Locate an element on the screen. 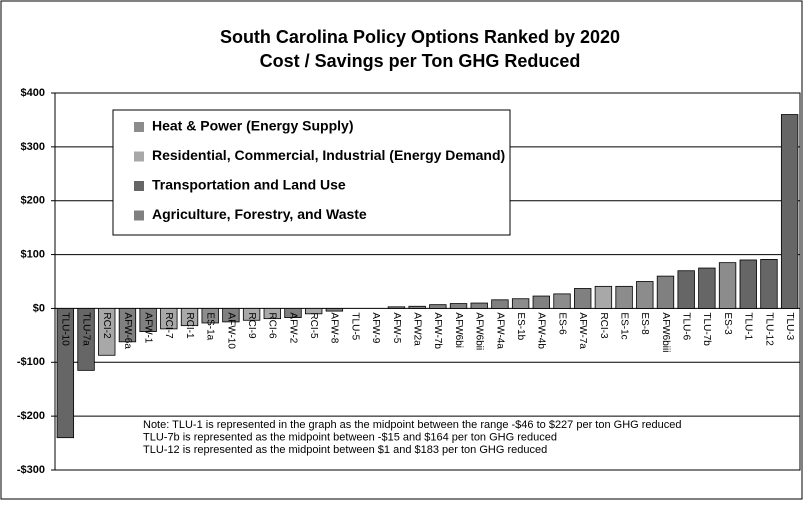 This screenshot has height=505, width=803. y-tick-label: -$100 is located at coordinates (31, 362).